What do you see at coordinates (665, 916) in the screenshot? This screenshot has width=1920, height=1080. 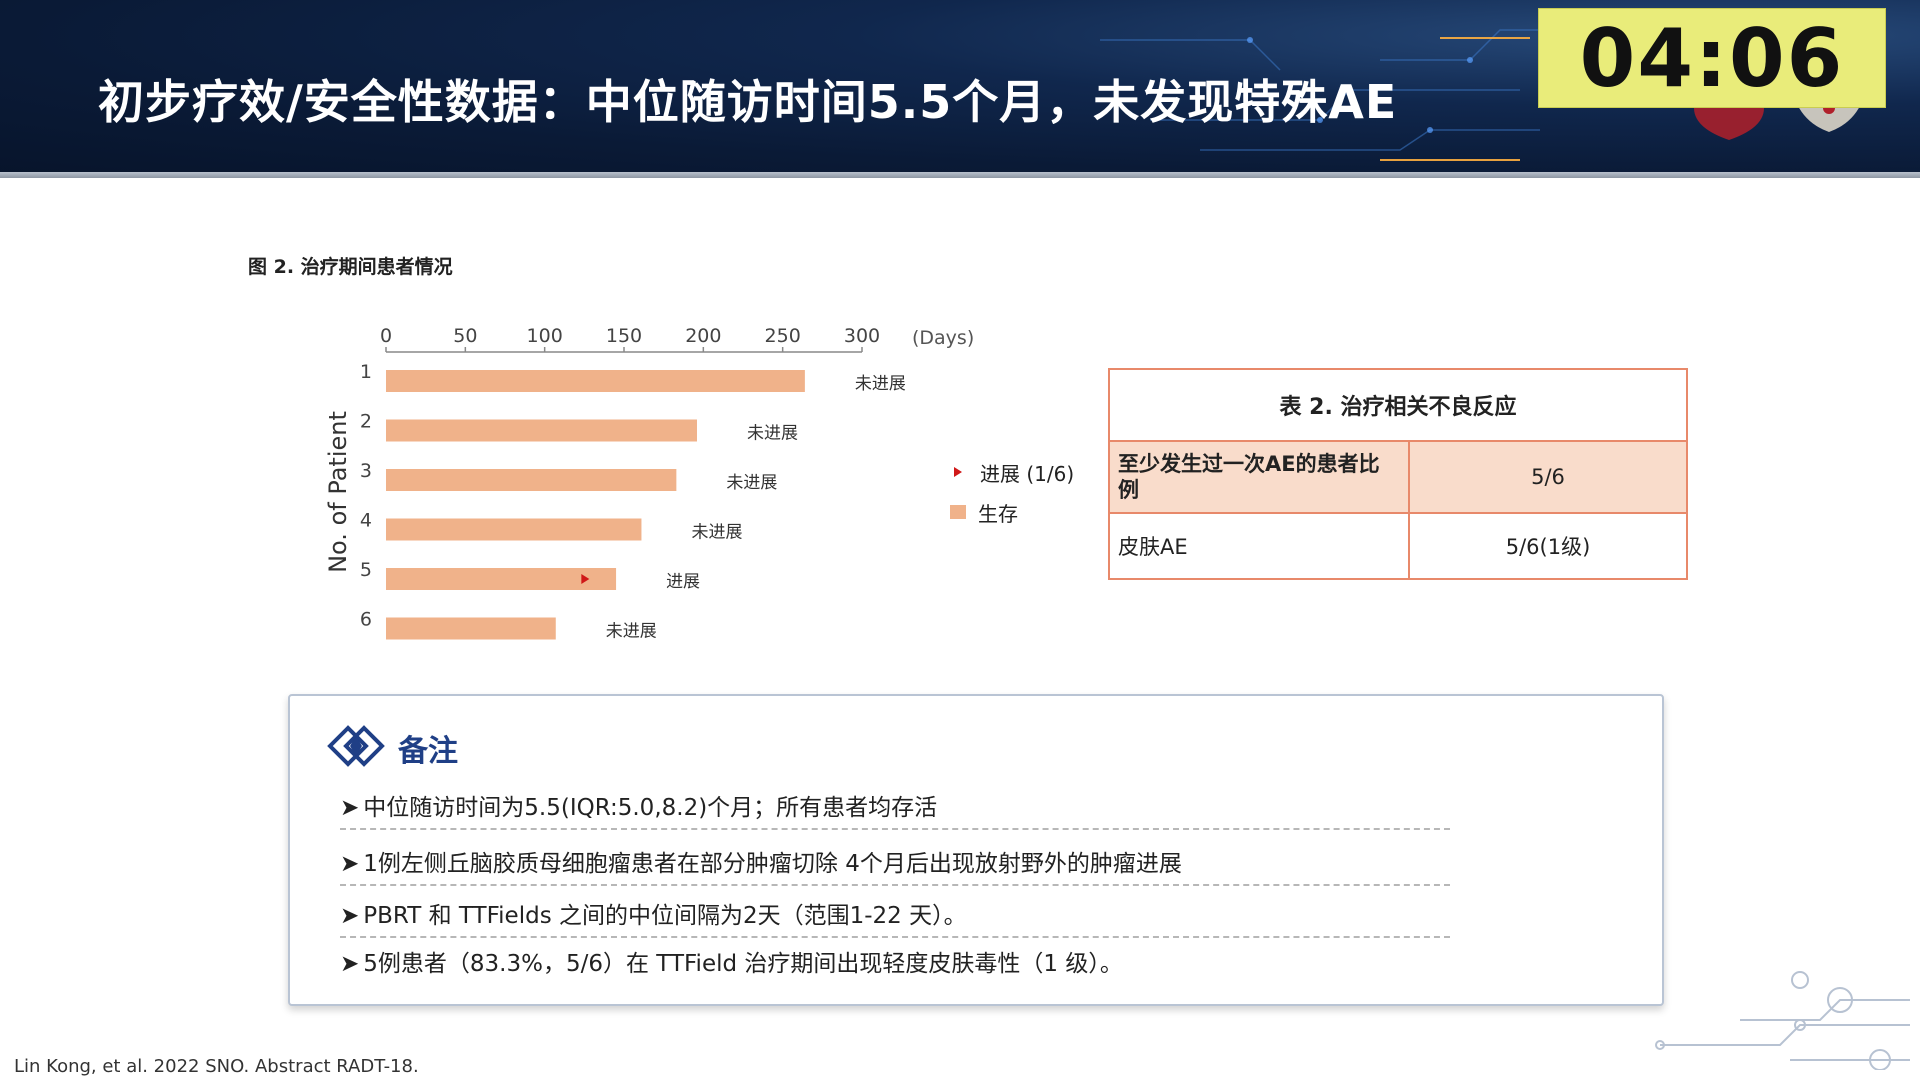 I see `note-text: PBRT 和 TTFields 之间的中位间隔为2天（范围1-22 天）。` at bounding box center [665, 916].